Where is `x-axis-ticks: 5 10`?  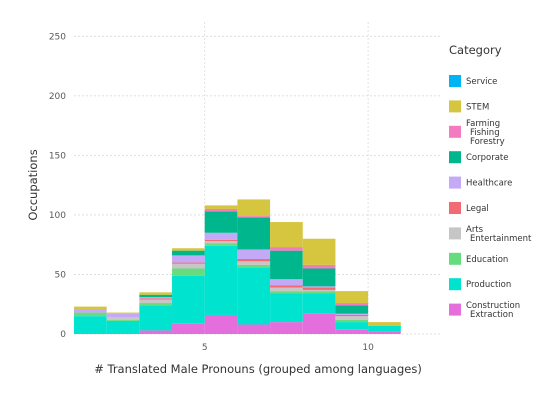
x-axis-ticks: 5 10 is located at coordinates (288, 348).